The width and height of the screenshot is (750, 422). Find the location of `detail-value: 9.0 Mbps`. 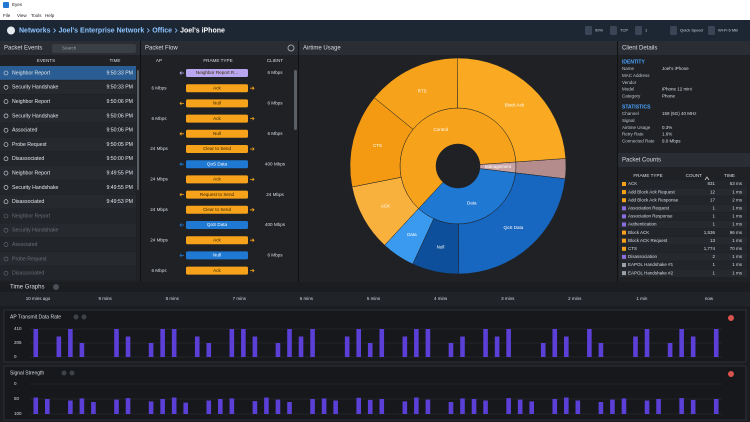

detail-value: 9.0 Mbps is located at coordinates (671, 140).